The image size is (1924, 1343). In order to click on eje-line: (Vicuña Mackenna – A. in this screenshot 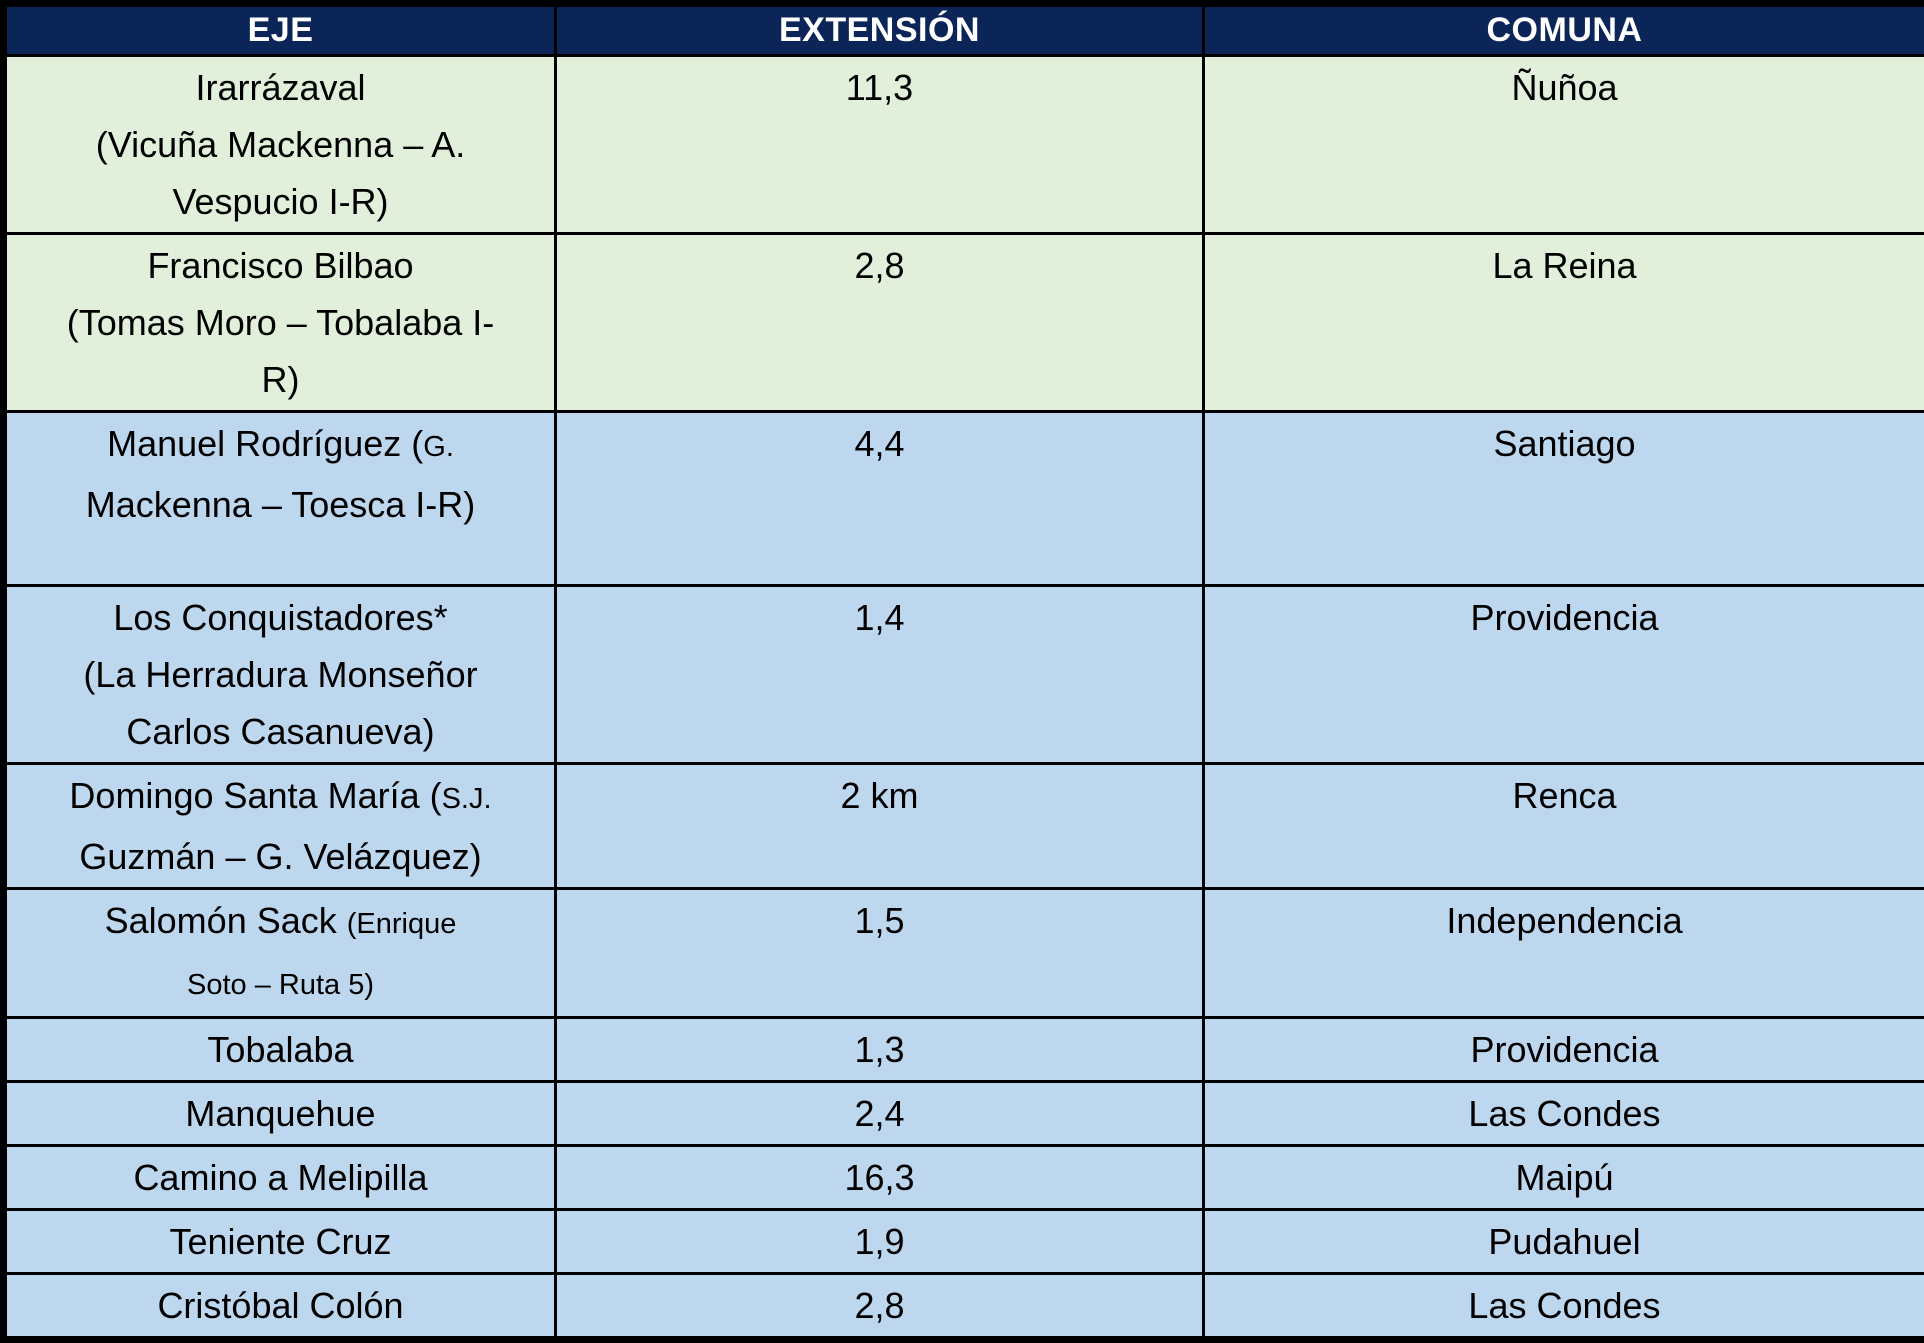, I will do `click(280, 144)`.